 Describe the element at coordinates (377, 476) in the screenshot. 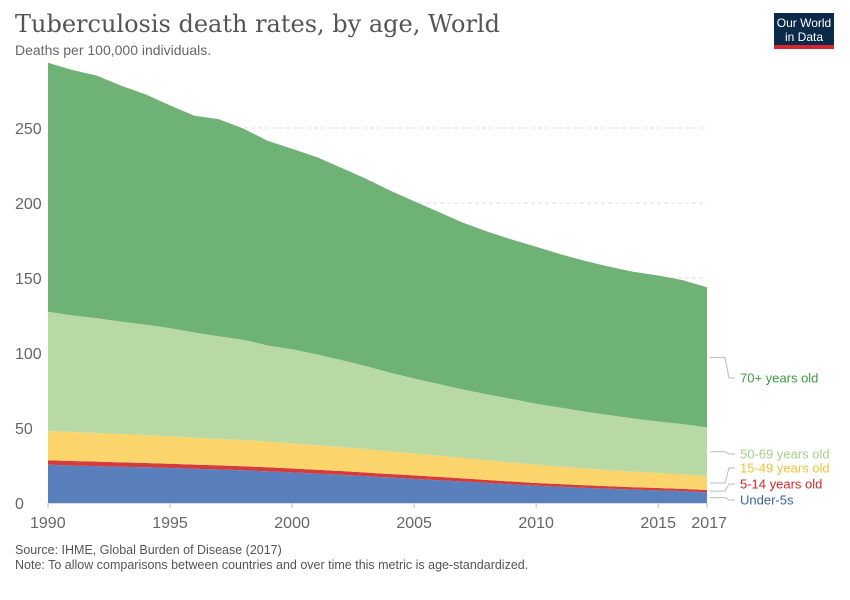

I see `area-5-14-years-old` at that location.